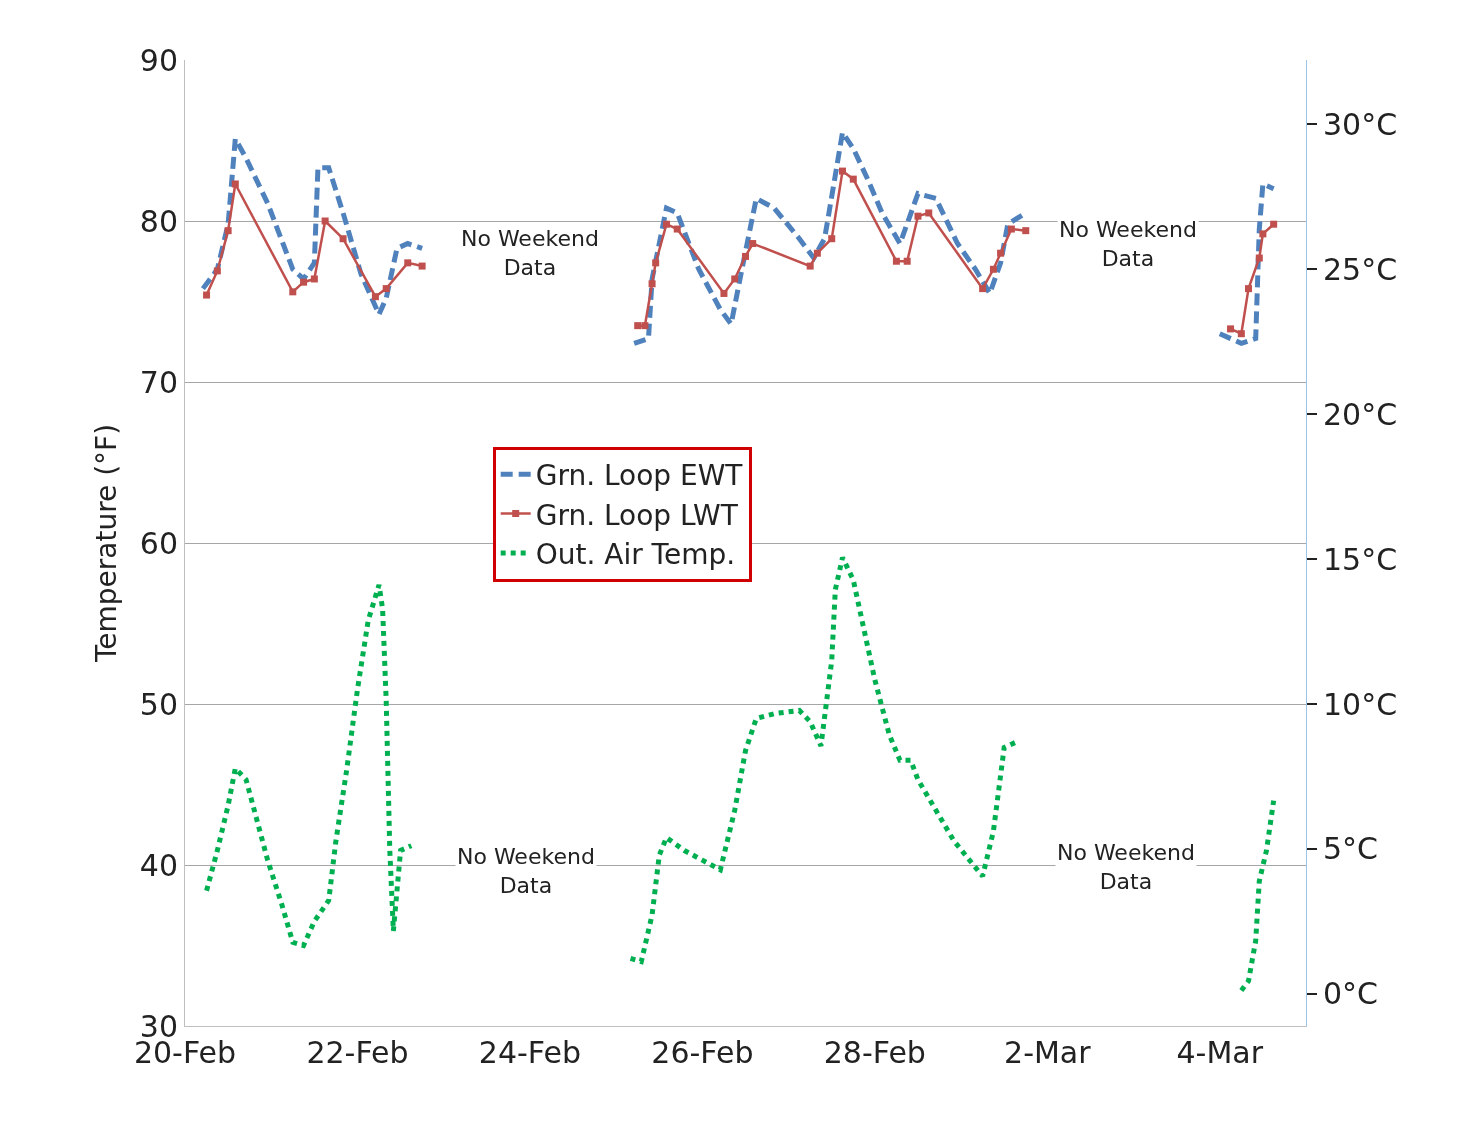 This screenshot has height=1131, width=1471. I want to click on y2-tick-label: 5°C, so click(1351, 849).